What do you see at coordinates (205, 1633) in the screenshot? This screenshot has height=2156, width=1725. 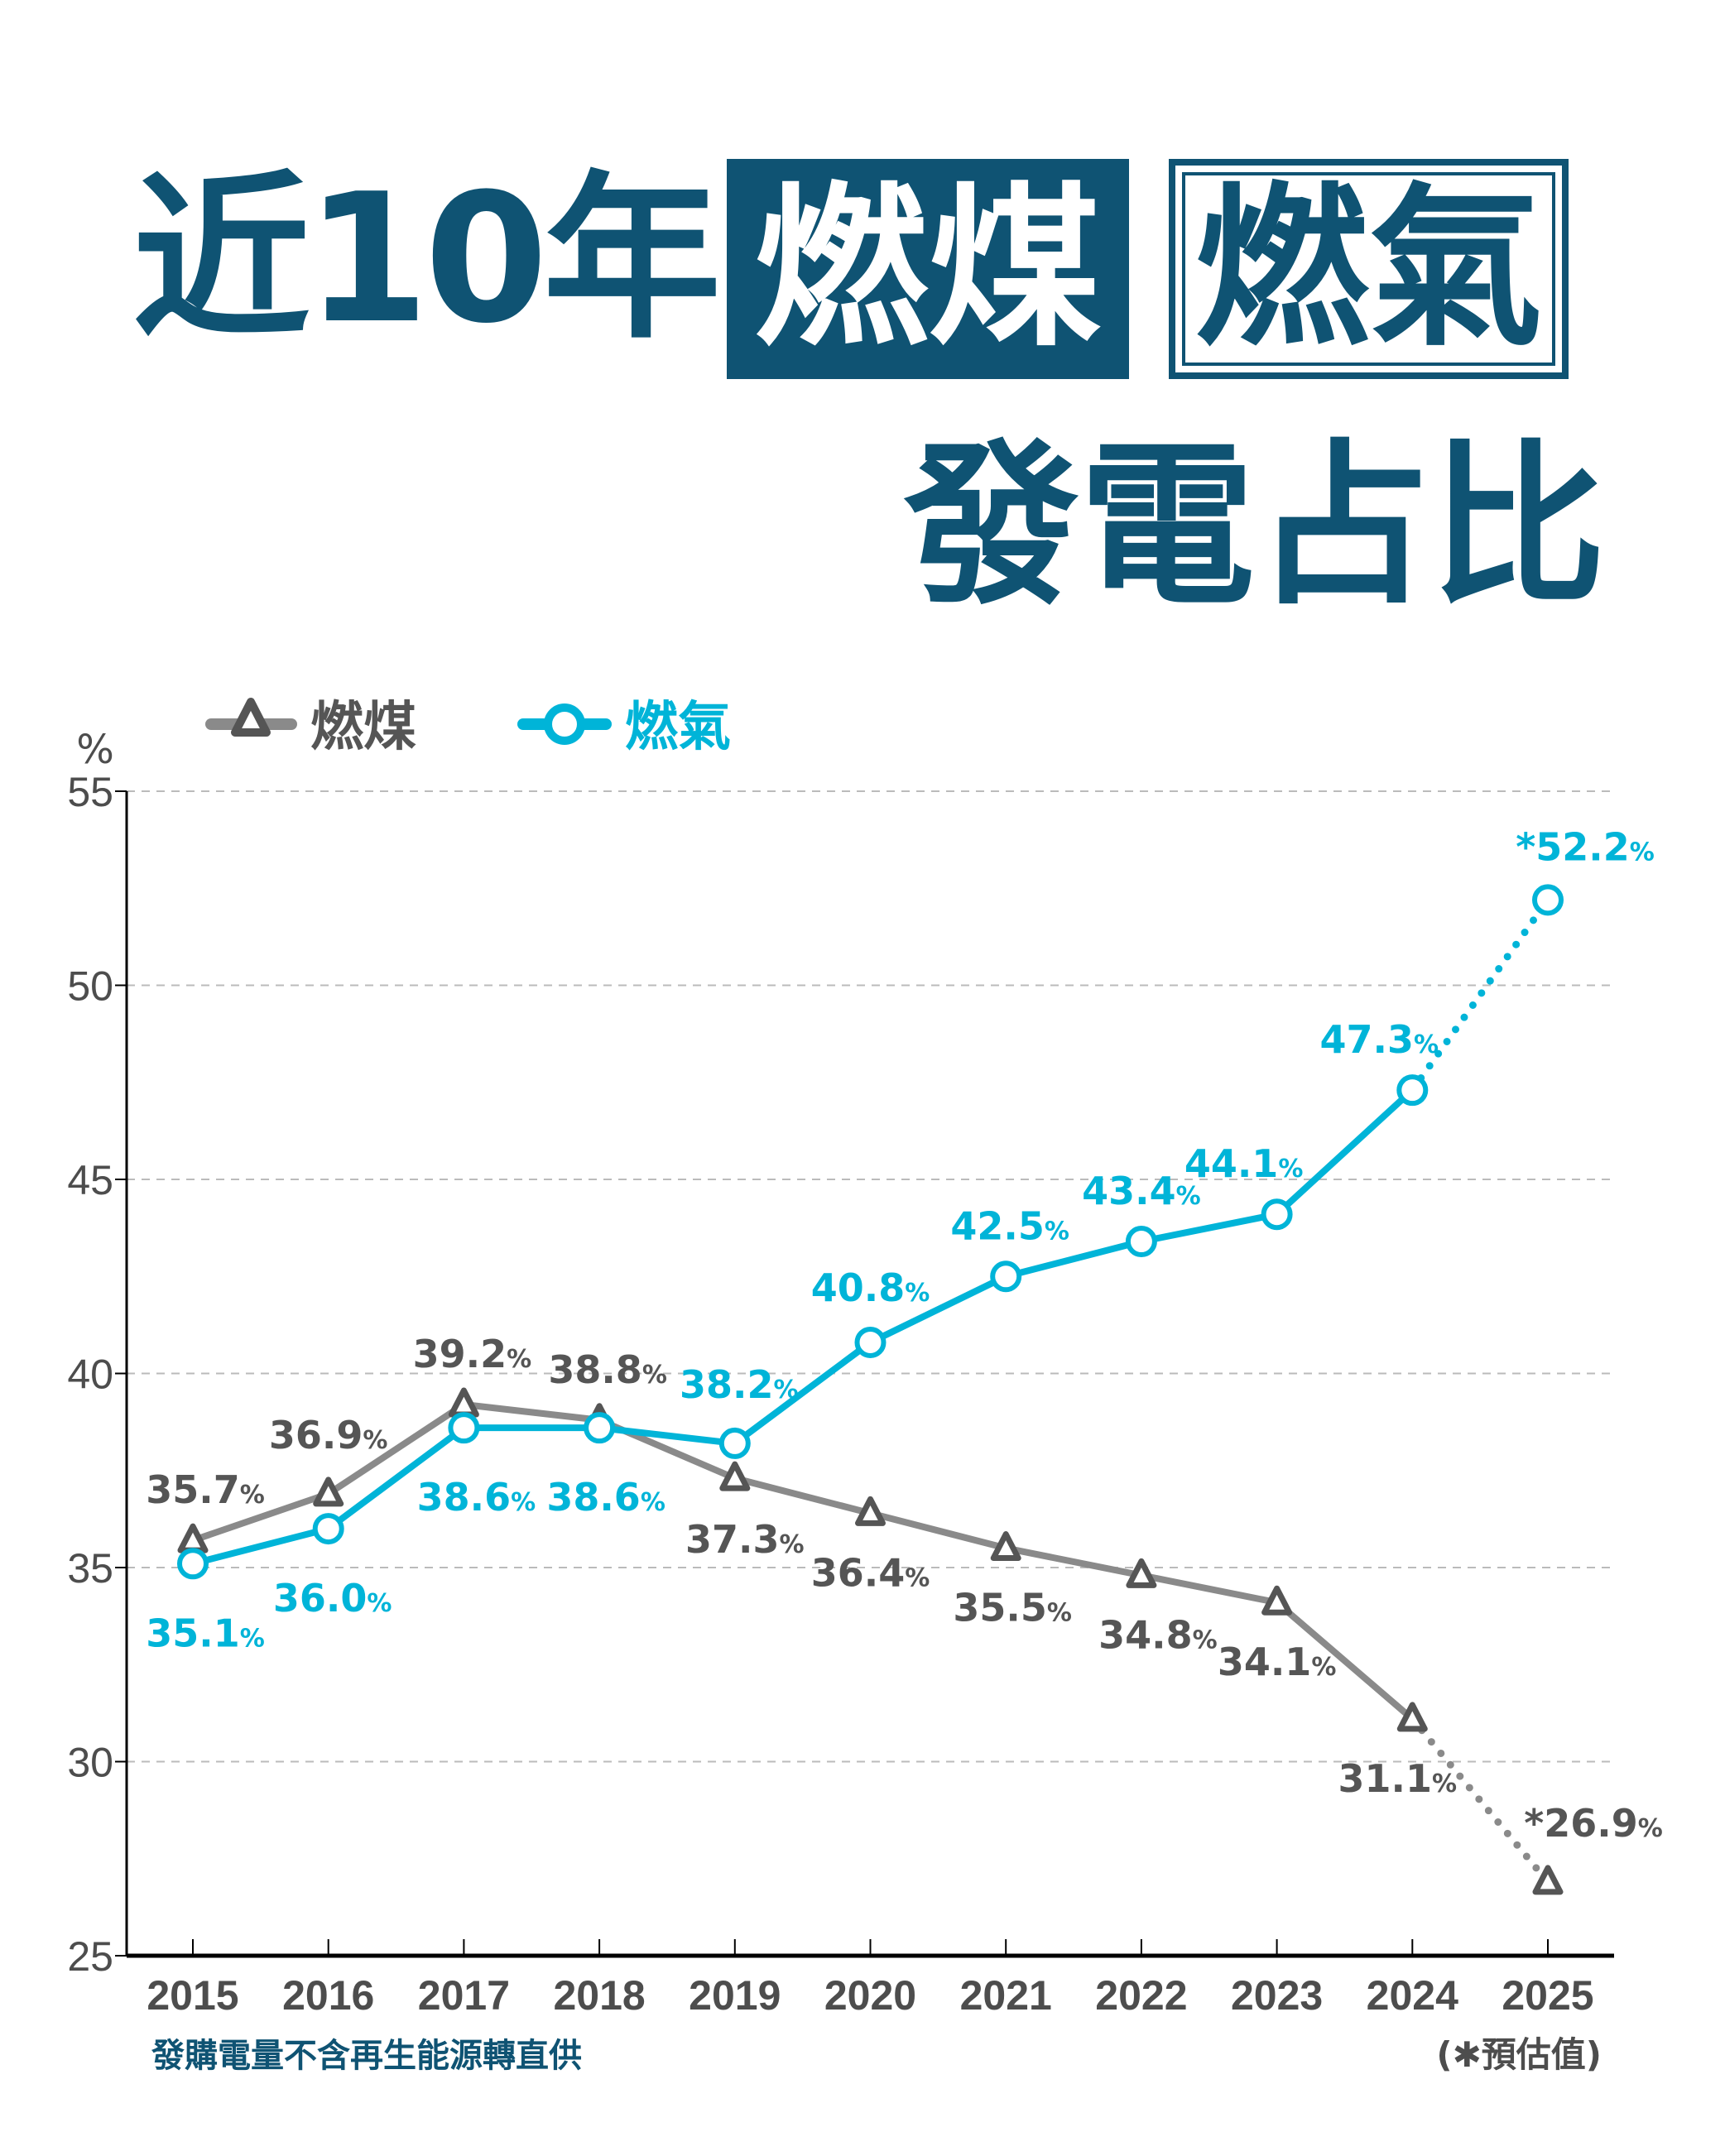 I see `gas-data-label: 35.1%` at bounding box center [205, 1633].